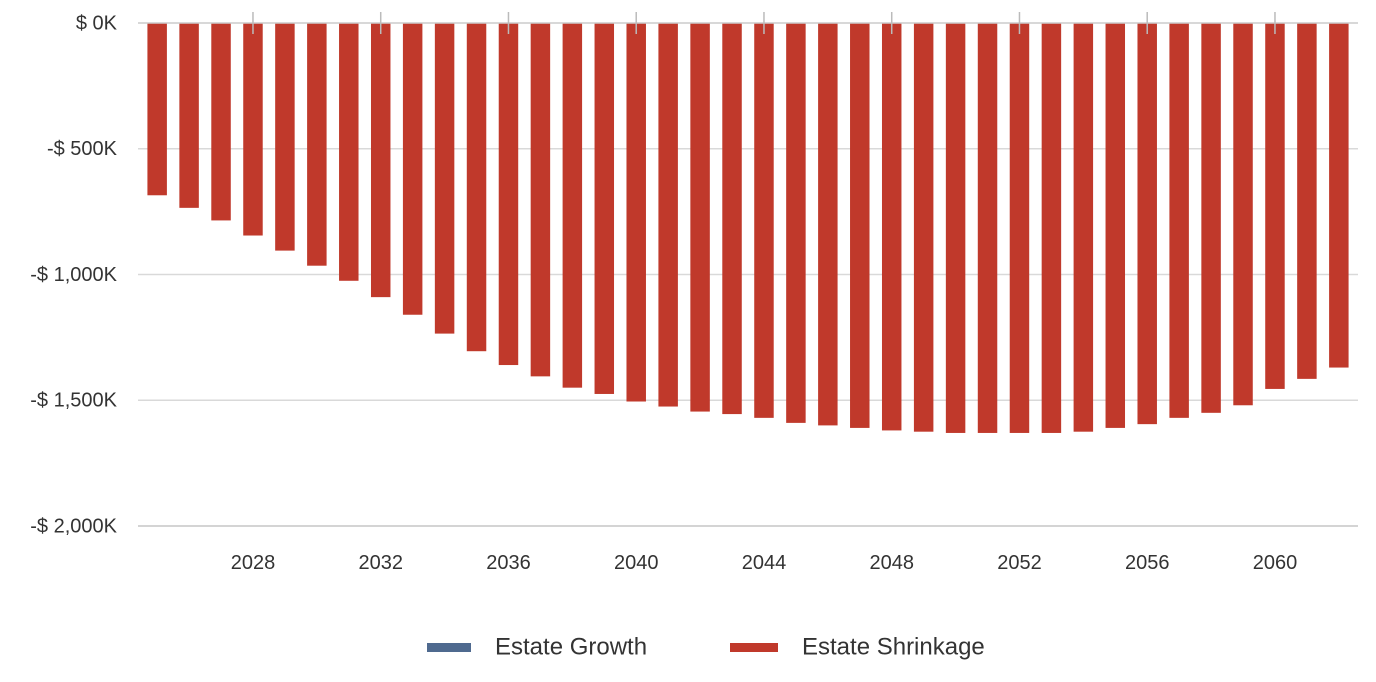 This screenshot has width=1376, height=682. What do you see at coordinates (73, 401) in the screenshot?
I see `y-tick-label: -$ 1,500K` at bounding box center [73, 401].